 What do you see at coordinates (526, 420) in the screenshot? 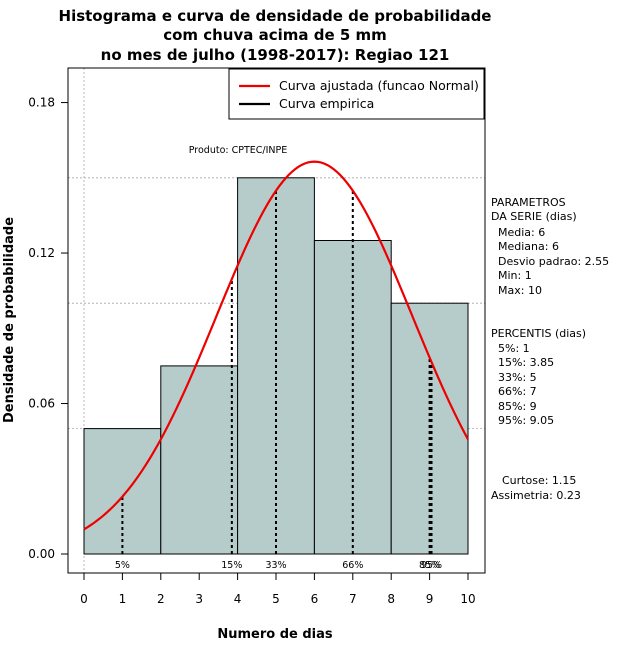
I see `percentil-95: 95%: 9.05` at bounding box center [526, 420].